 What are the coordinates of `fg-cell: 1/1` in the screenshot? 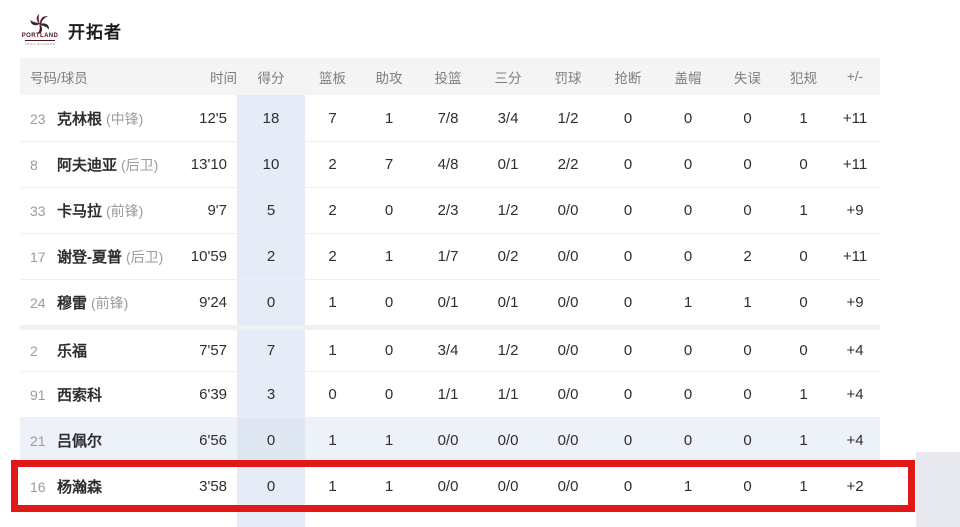 It's located at (448, 394).